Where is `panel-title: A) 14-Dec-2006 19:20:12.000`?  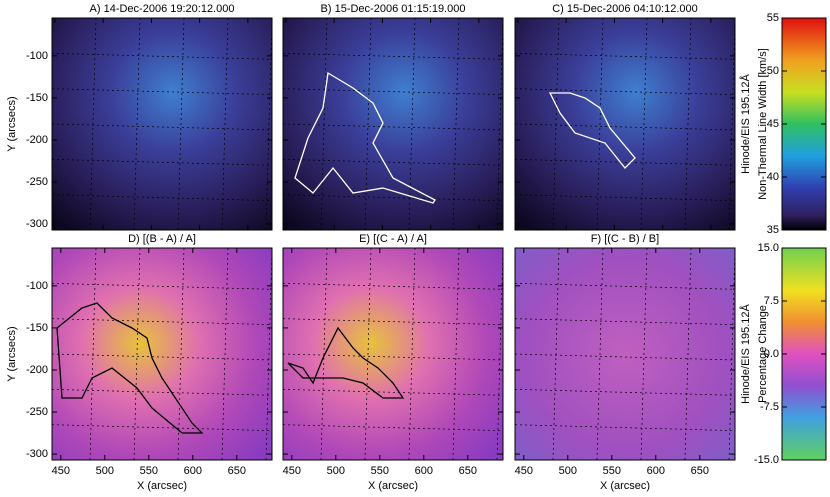 panel-title: A) 14-Dec-2006 19:20:12.000 is located at coordinates (162, 9).